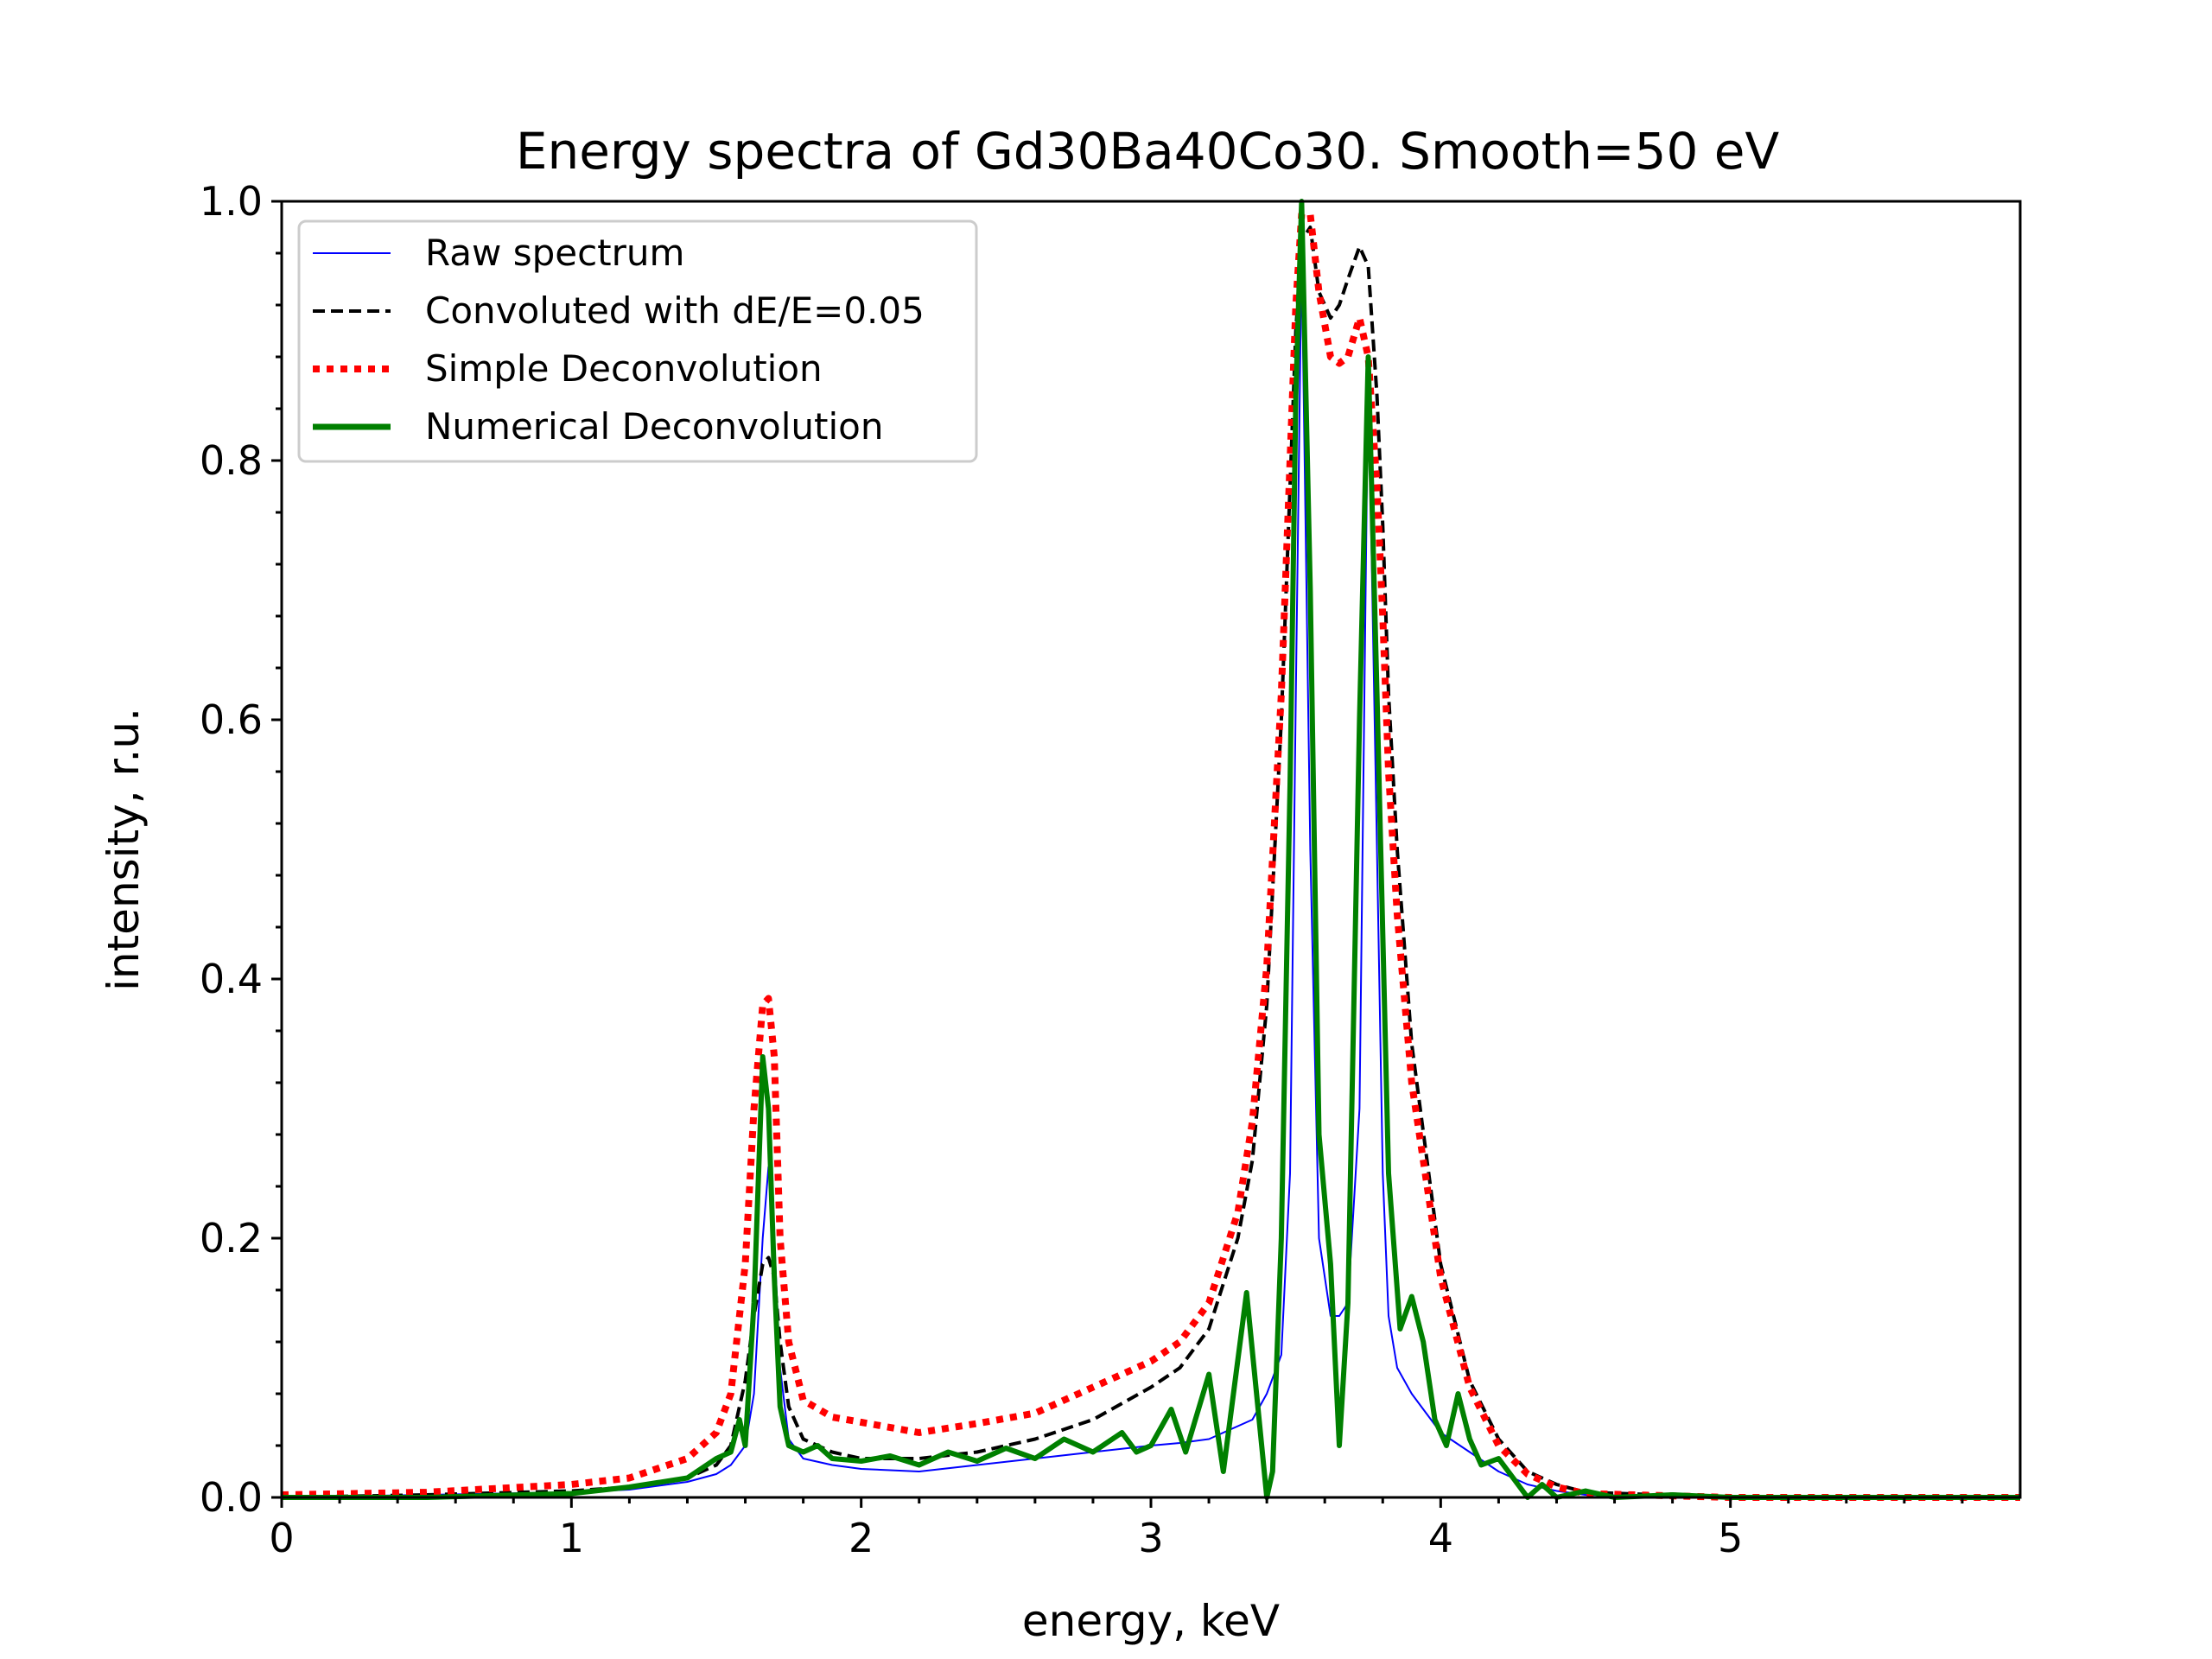  I want to click on x-axis: 0 1 2 3 4 5, so click(1116, 1529).